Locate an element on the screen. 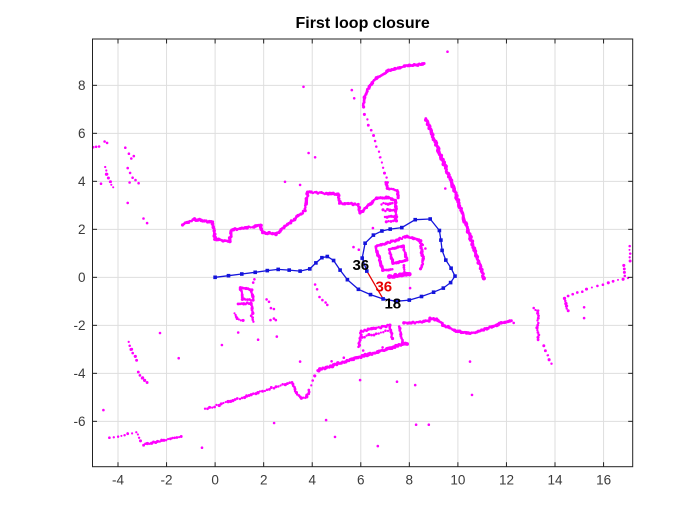 This screenshot has width=700, height=525. x-tick-label: 0 is located at coordinates (215, 480).